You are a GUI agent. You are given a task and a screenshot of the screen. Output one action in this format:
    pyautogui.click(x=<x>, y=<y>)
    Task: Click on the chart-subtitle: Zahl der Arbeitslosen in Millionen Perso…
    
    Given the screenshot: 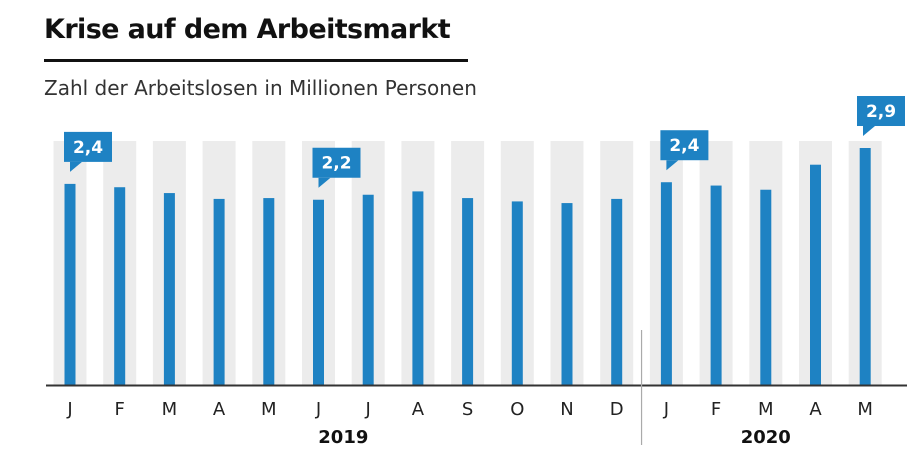 What is the action you would take?
    pyautogui.click(x=260, y=88)
    